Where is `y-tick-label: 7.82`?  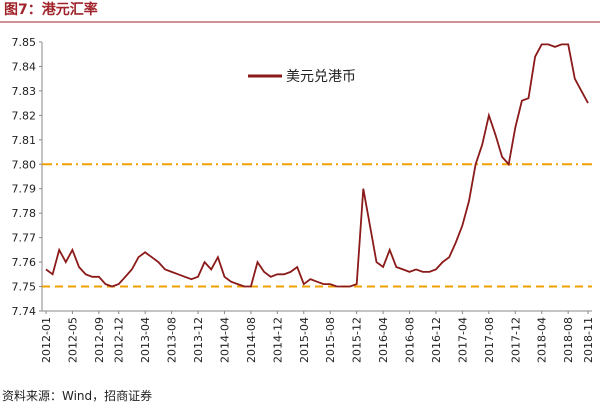
y-tick-label: 7.82 is located at coordinates (24, 115).